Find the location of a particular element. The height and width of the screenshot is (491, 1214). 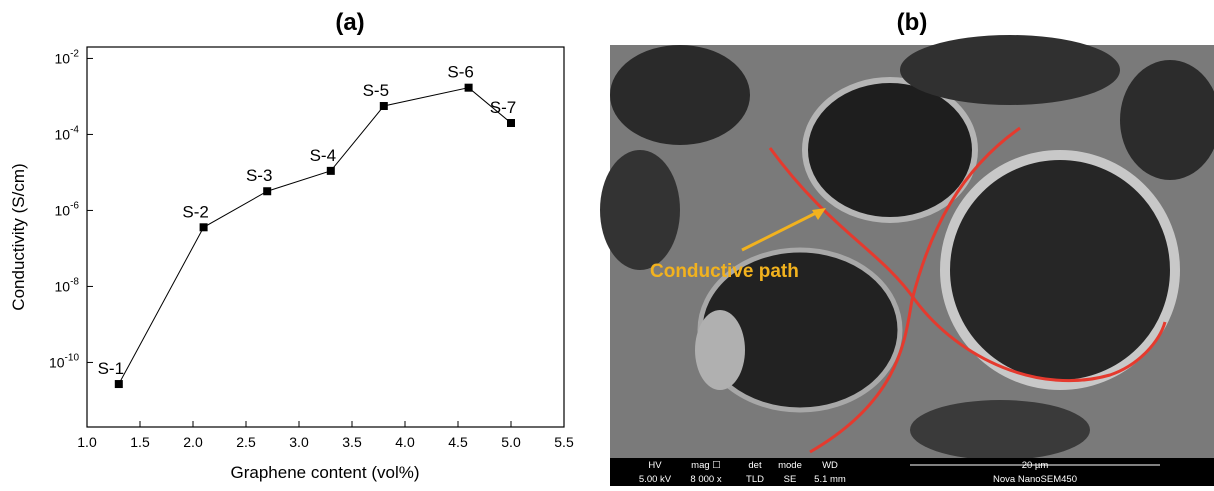

info-label: mode is located at coordinates (790, 465).